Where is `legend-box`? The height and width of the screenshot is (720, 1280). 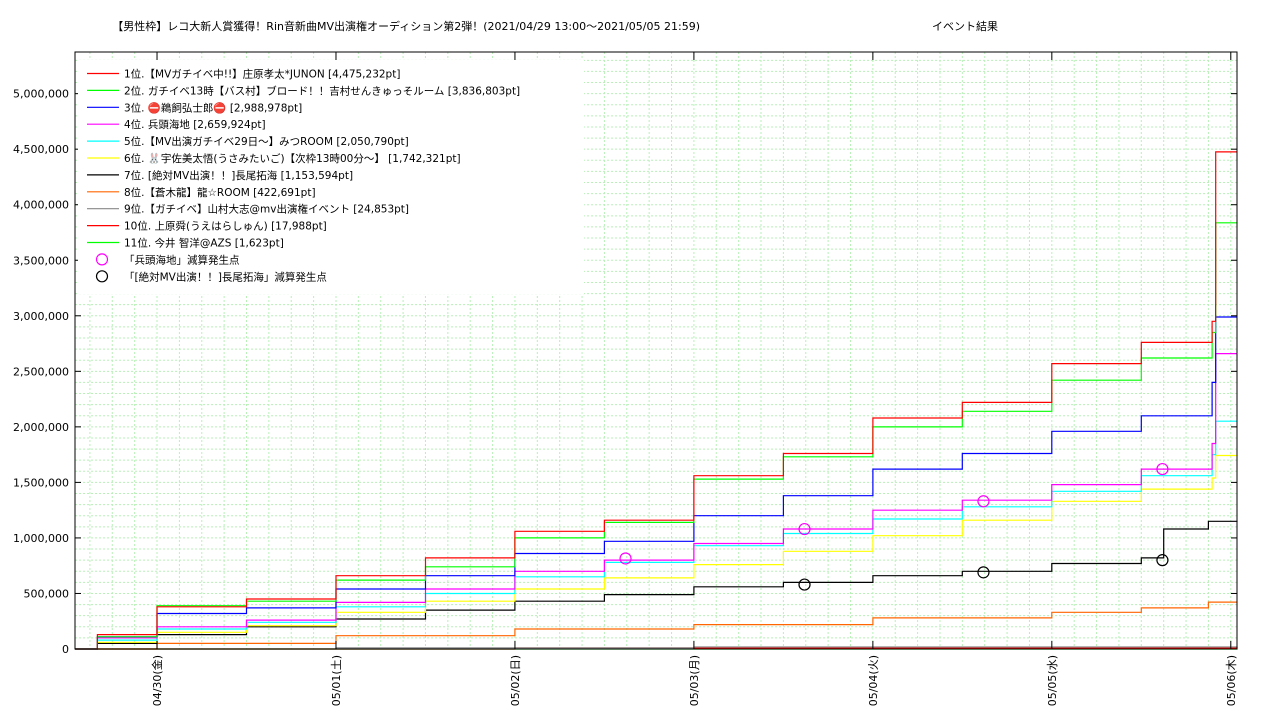
legend-box is located at coordinates (331, 177).